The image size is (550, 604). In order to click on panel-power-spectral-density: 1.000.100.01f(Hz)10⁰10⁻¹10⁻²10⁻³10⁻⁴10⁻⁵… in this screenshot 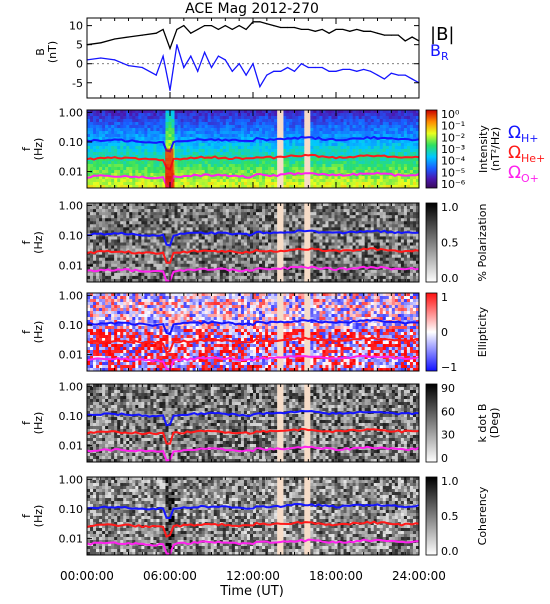, I will do `click(261, 148)`.